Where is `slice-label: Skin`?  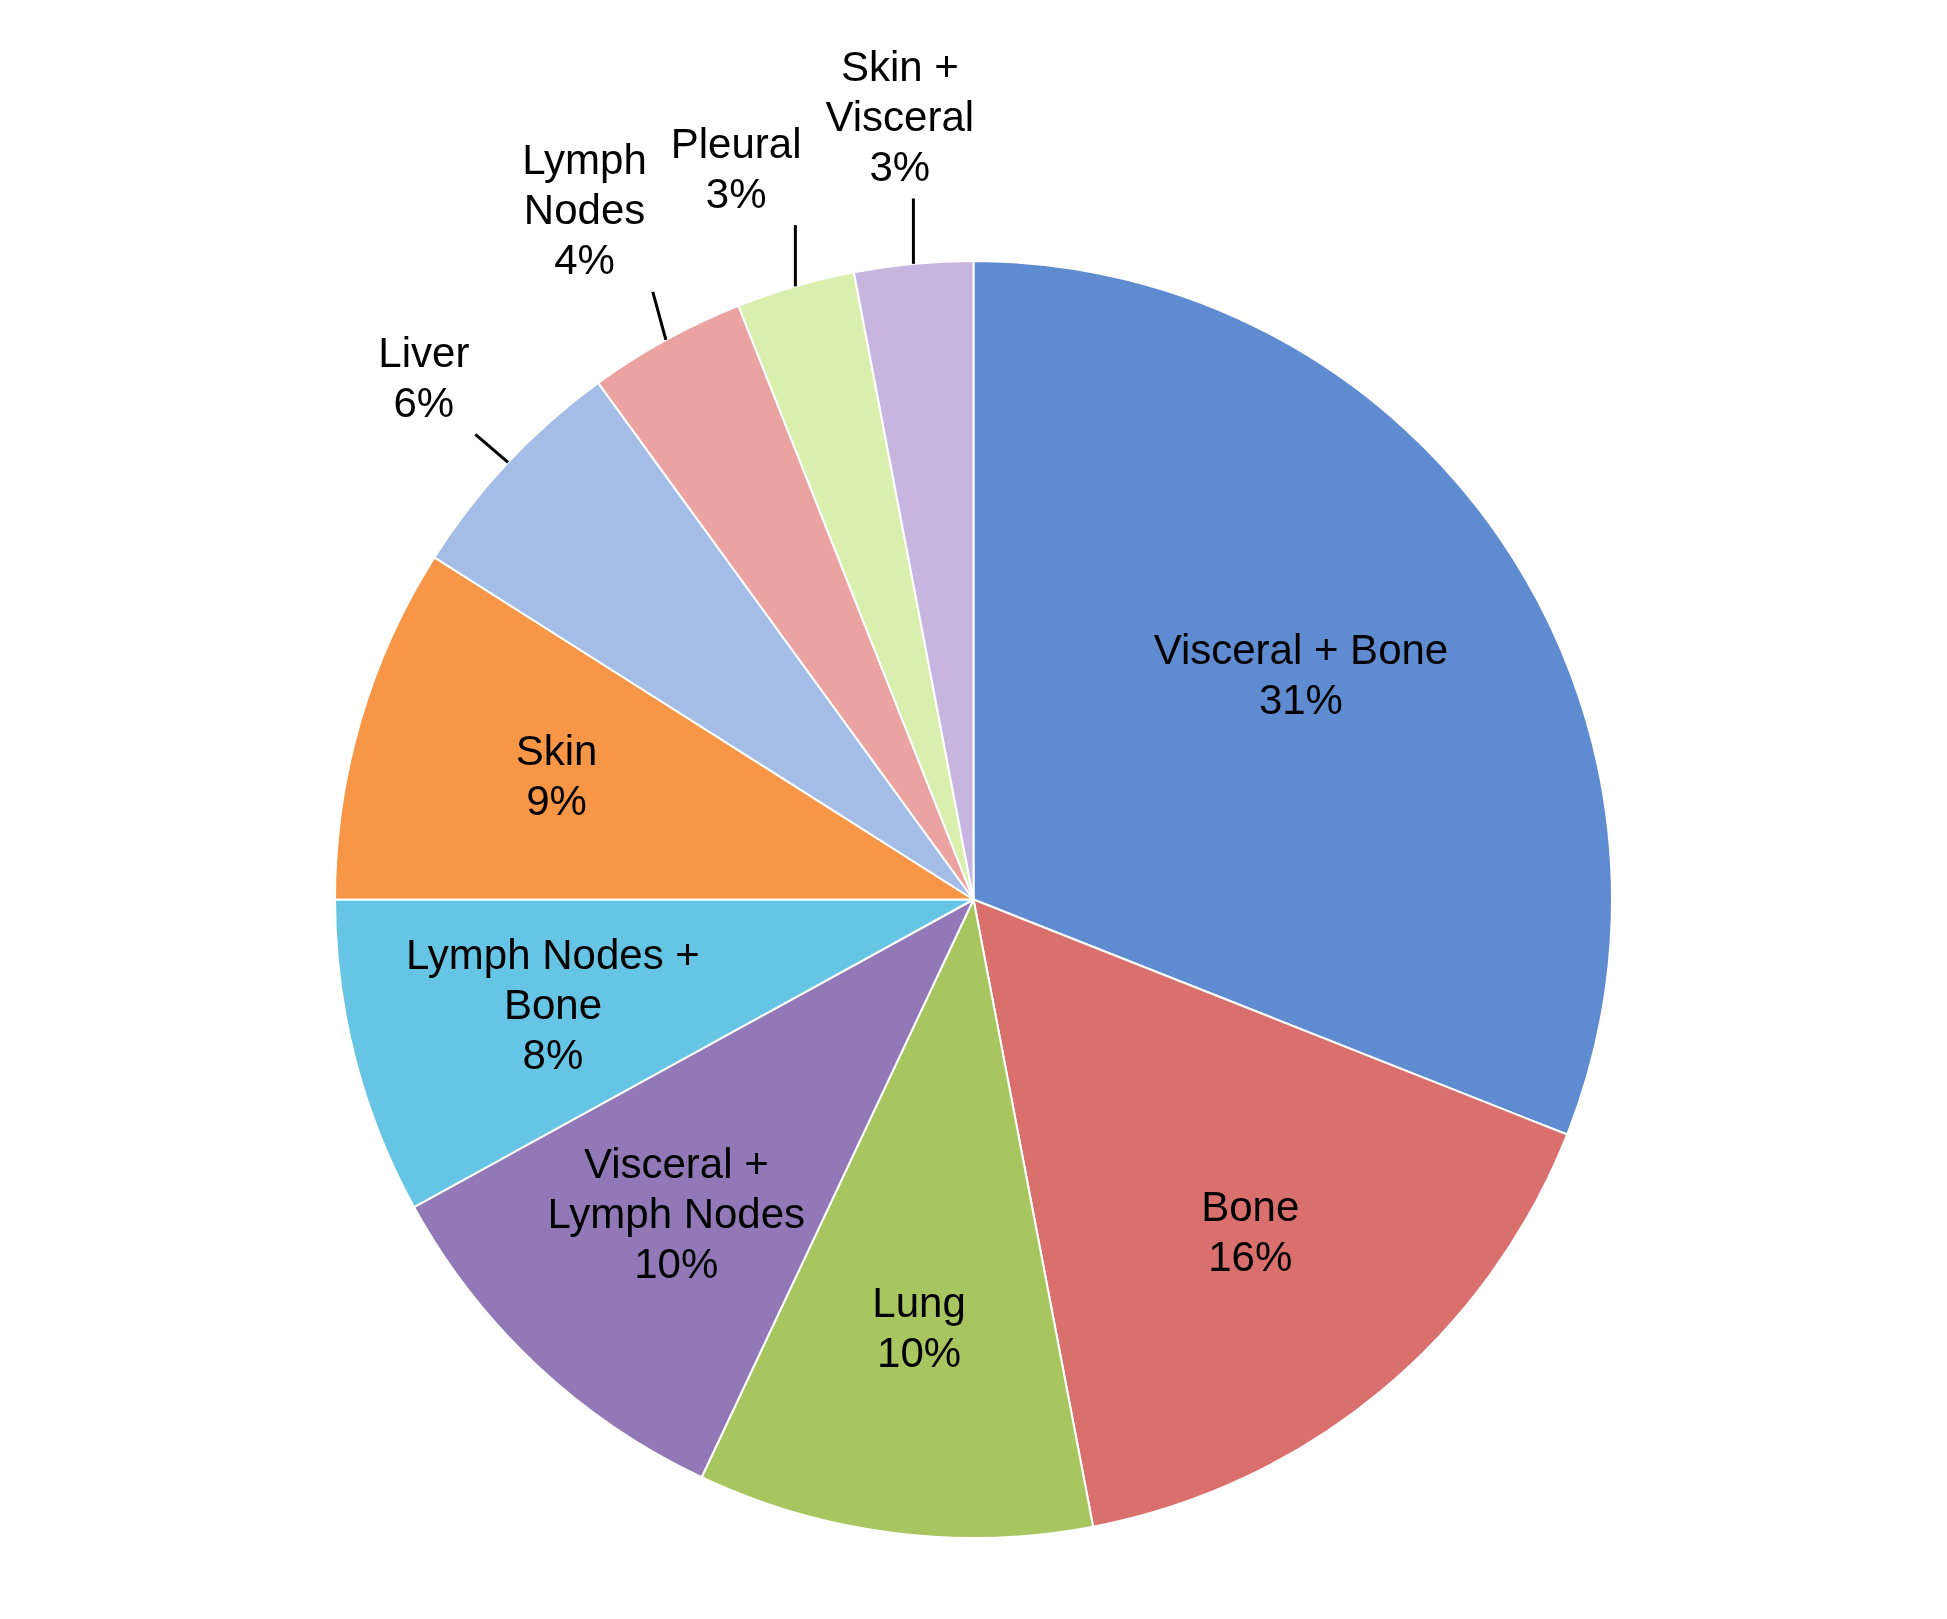 slice-label: Skin is located at coordinates (556, 750).